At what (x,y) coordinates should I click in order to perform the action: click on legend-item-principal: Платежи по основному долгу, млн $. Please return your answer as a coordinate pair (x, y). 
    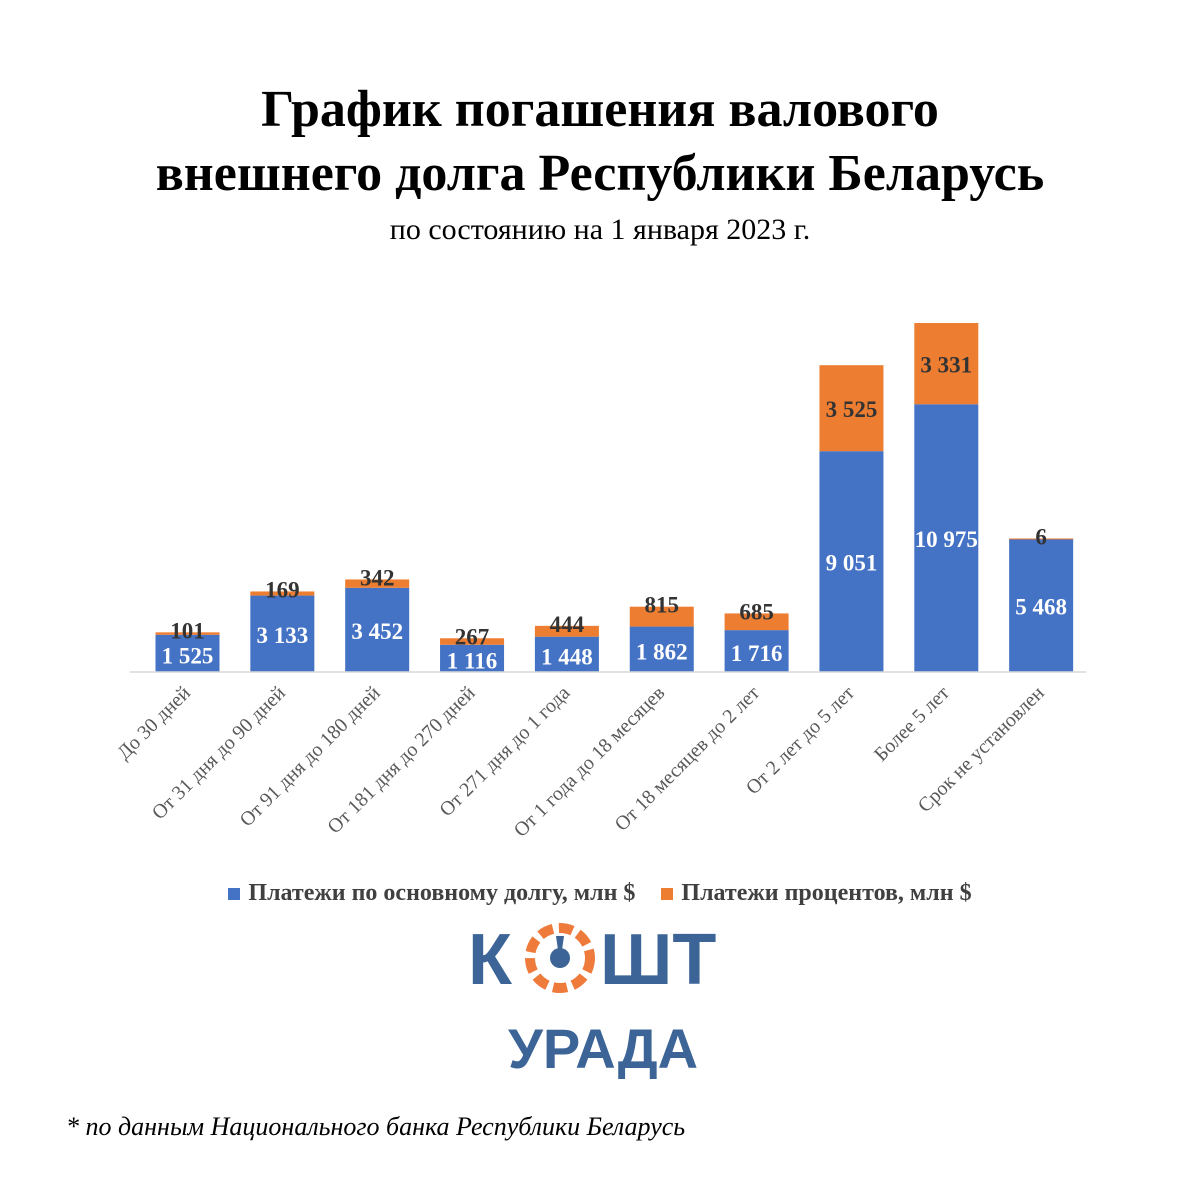
    Looking at the image, I should click on (431, 893).